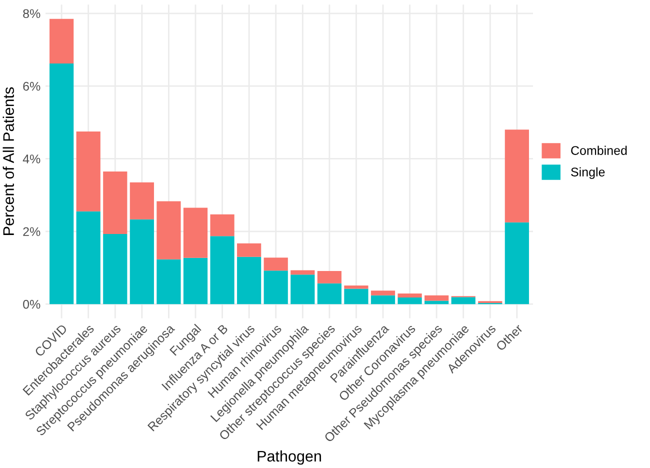 This screenshot has height=468, width=650. I want to click on y-tick-label: 6%, so click(31, 86).